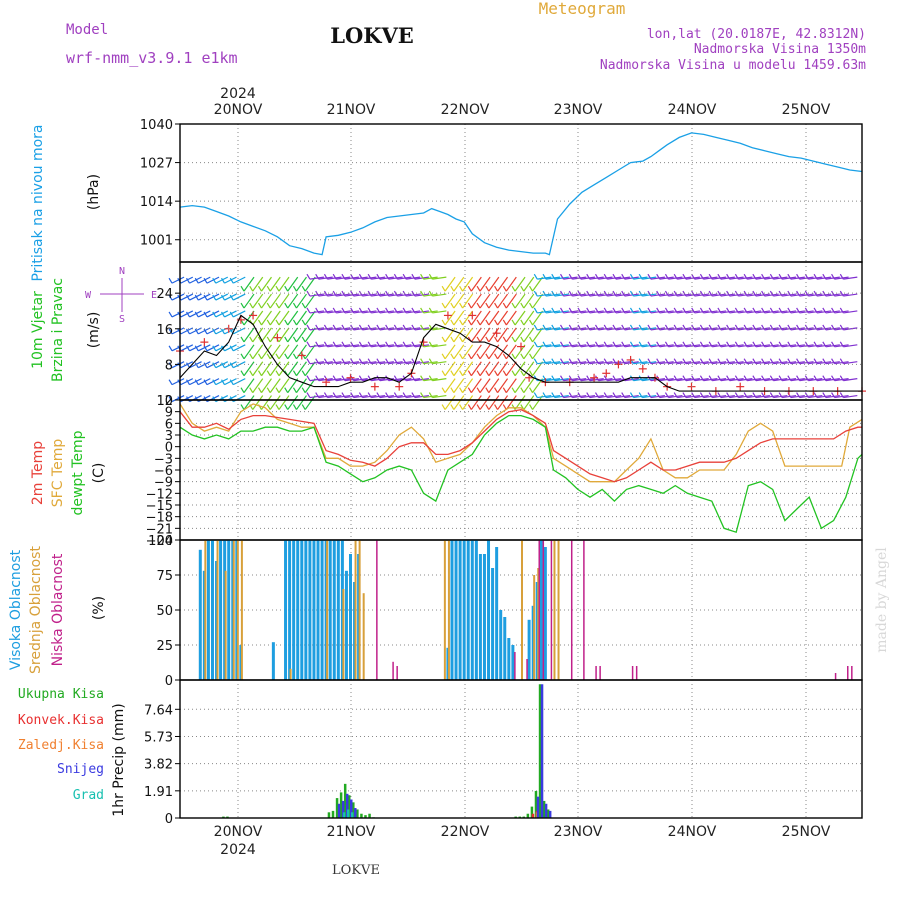 This screenshot has height=900, width=900. Describe the element at coordinates (159, 494) in the screenshot. I see `ytick-label-2-8: −12` at that location.